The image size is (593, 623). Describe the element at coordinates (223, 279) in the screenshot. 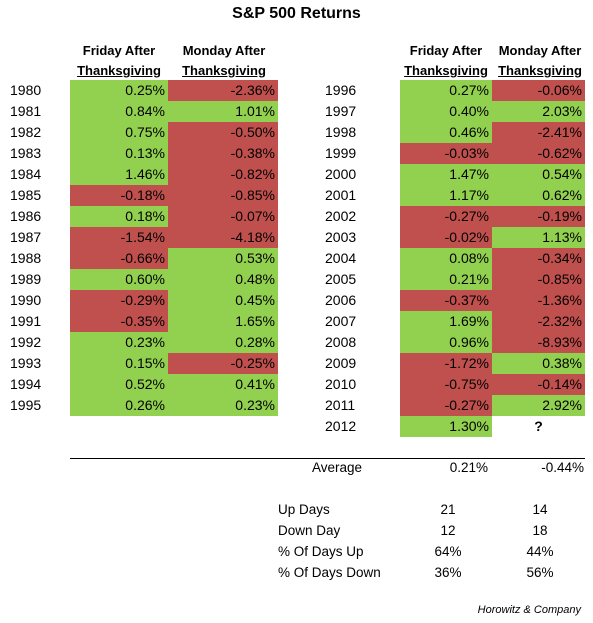

I see `left-row-monday-cell: 0.48%` at that location.